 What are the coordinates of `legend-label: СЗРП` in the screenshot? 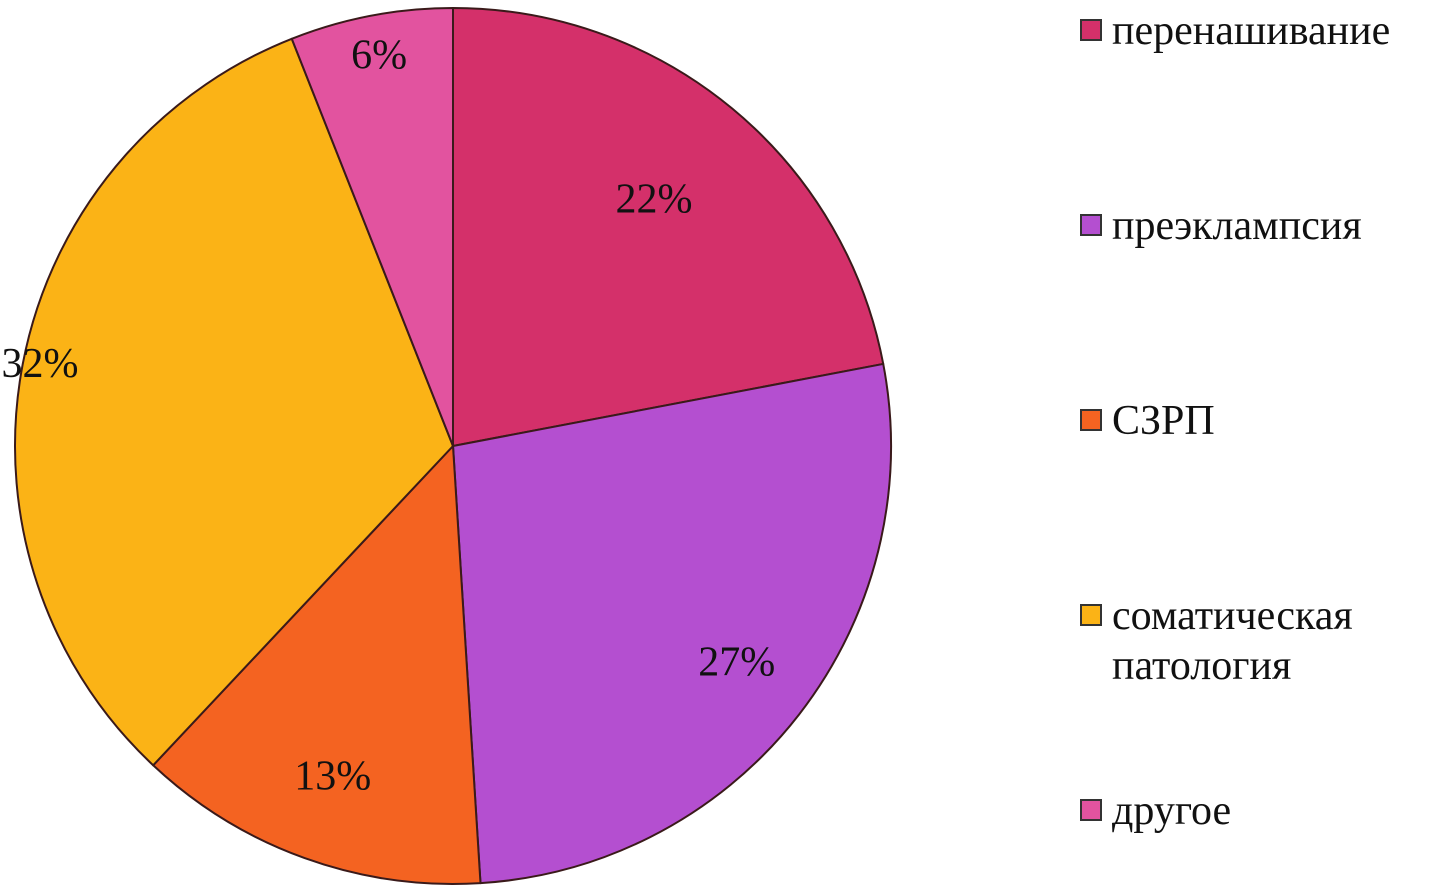 It's located at (1163, 421).